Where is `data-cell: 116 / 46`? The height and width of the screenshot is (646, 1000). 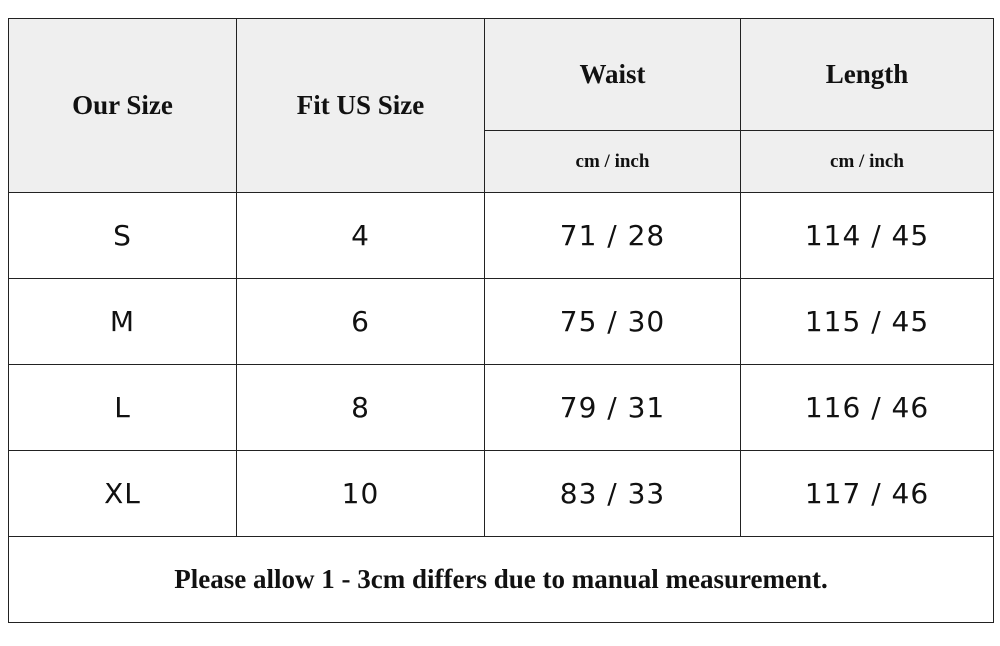 data-cell: 116 / 46 is located at coordinates (867, 407).